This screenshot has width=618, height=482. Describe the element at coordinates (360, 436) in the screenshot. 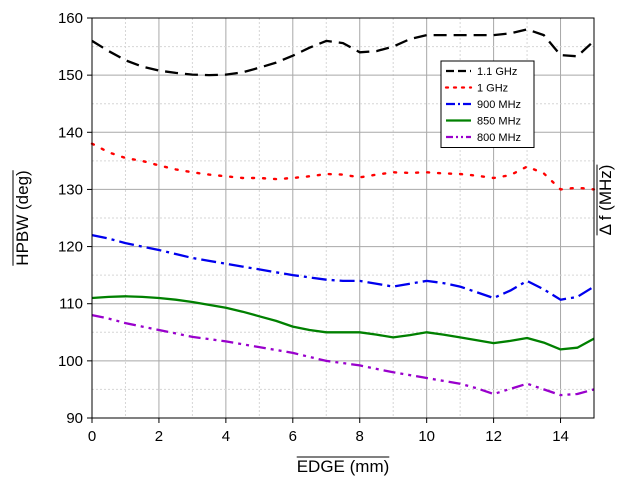

I see `x-tick-label: 8` at that location.